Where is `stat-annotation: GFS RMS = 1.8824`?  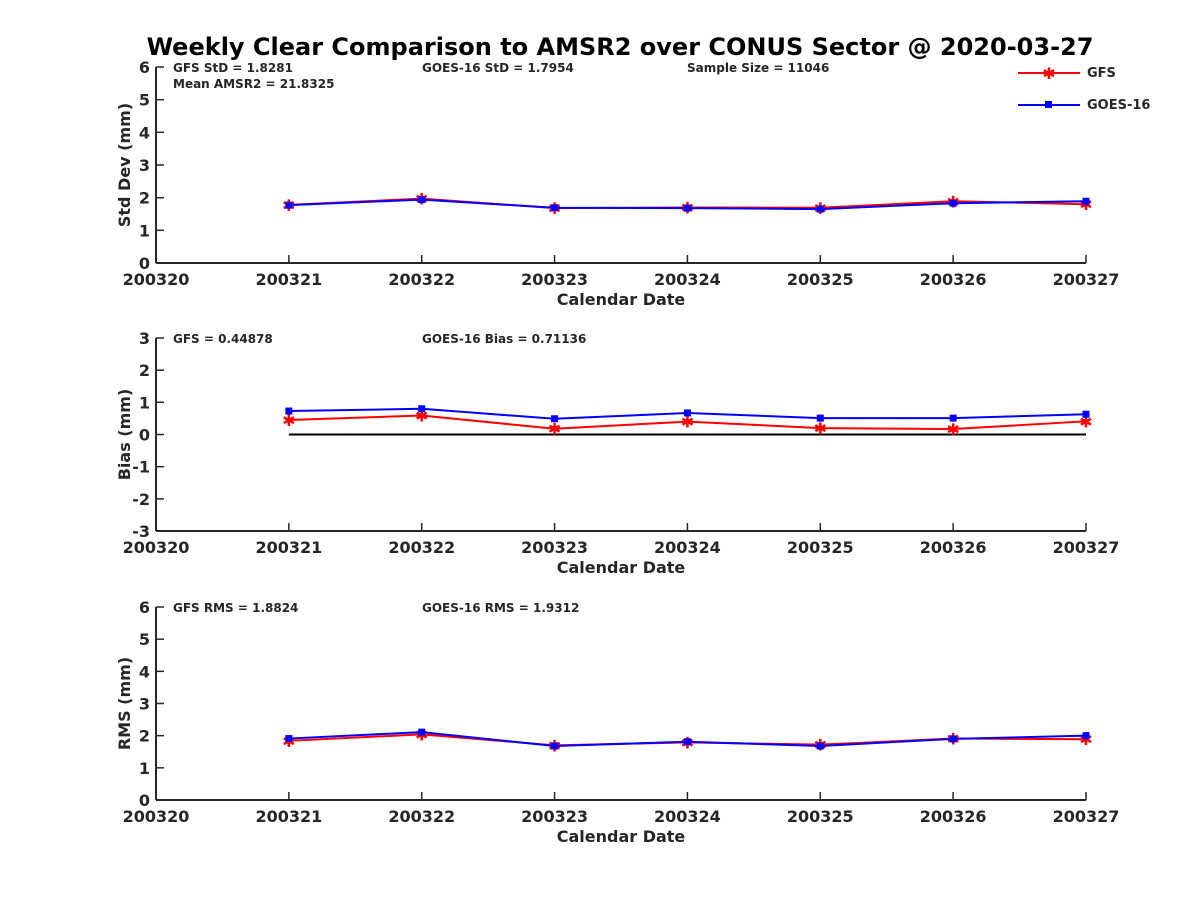
stat-annotation: GFS RMS = 1.8824 is located at coordinates (235, 608).